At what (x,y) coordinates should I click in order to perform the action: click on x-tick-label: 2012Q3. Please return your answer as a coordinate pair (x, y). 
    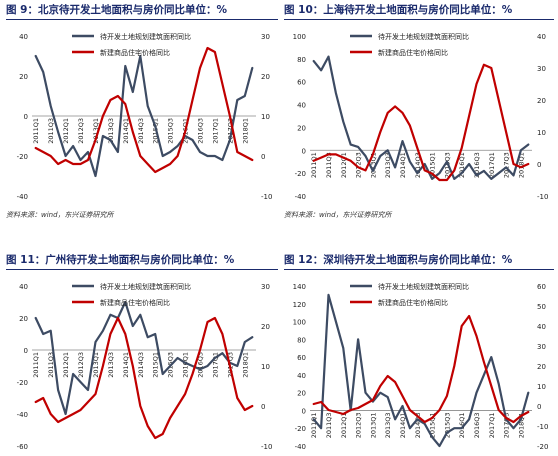
    Looking at the image, I should click on (359, 425).